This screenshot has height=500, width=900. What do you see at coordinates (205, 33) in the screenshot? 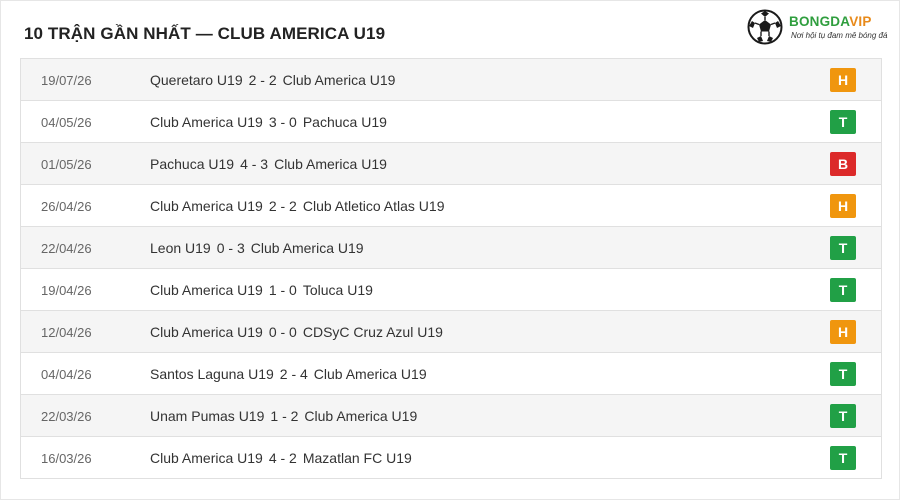
I see `page-title: 10 TRẬN GẦN NHẤT — CLUB AMERICA U19` at bounding box center [205, 33].